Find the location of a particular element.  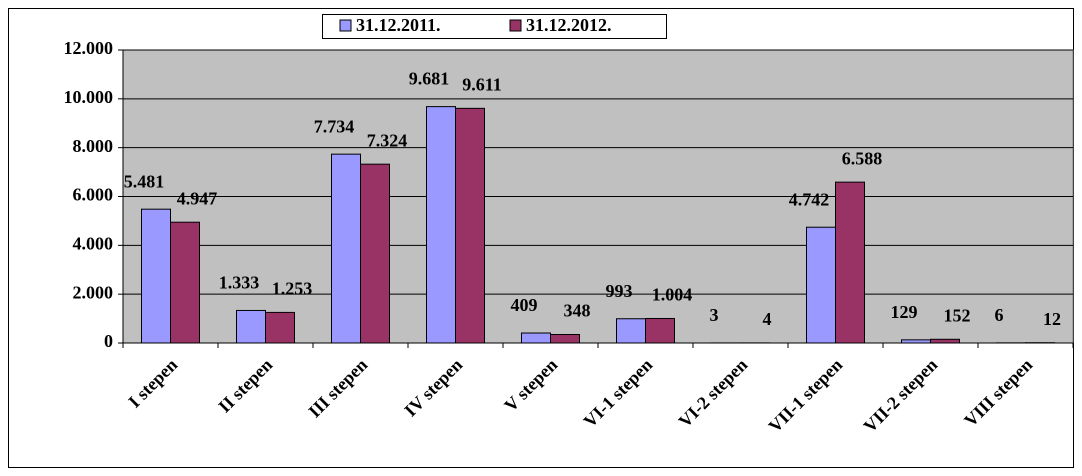

legend-box is located at coordinates (494, 26).